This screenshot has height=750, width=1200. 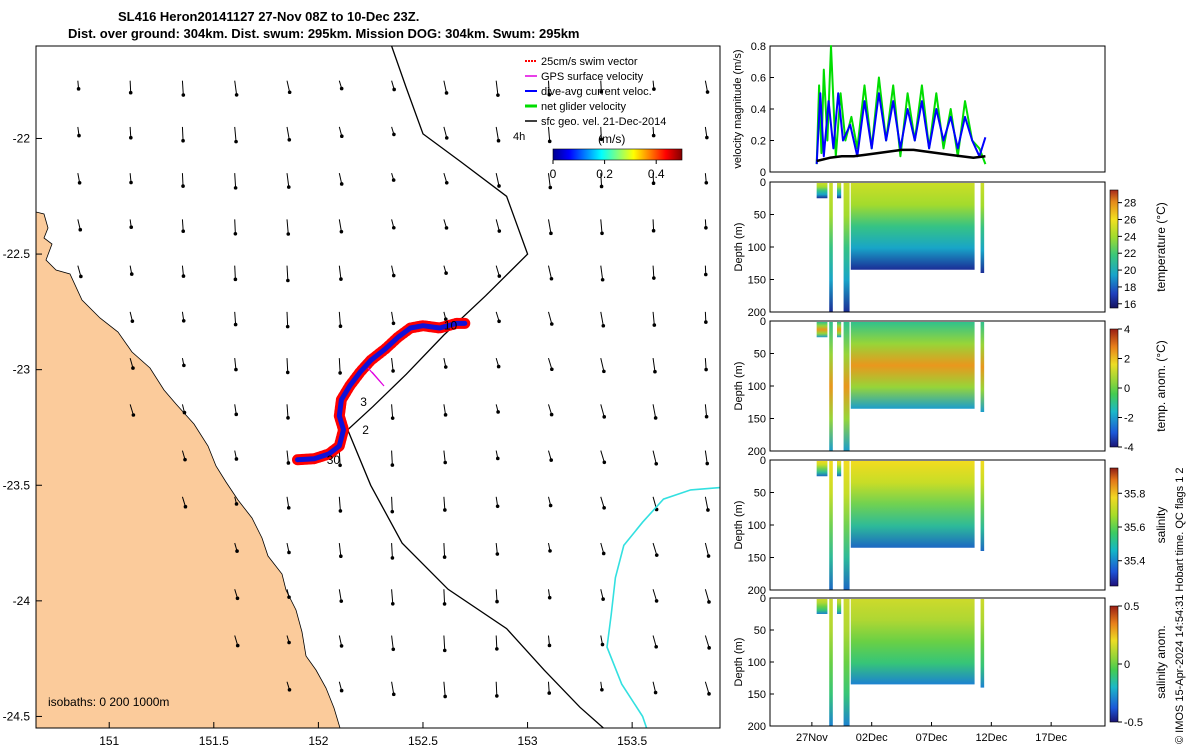 What do you see at coordinates (1161, 525) in the screenshot?
I see `colorbar-axis-label: salinity` at bounding box center [1161, 525].